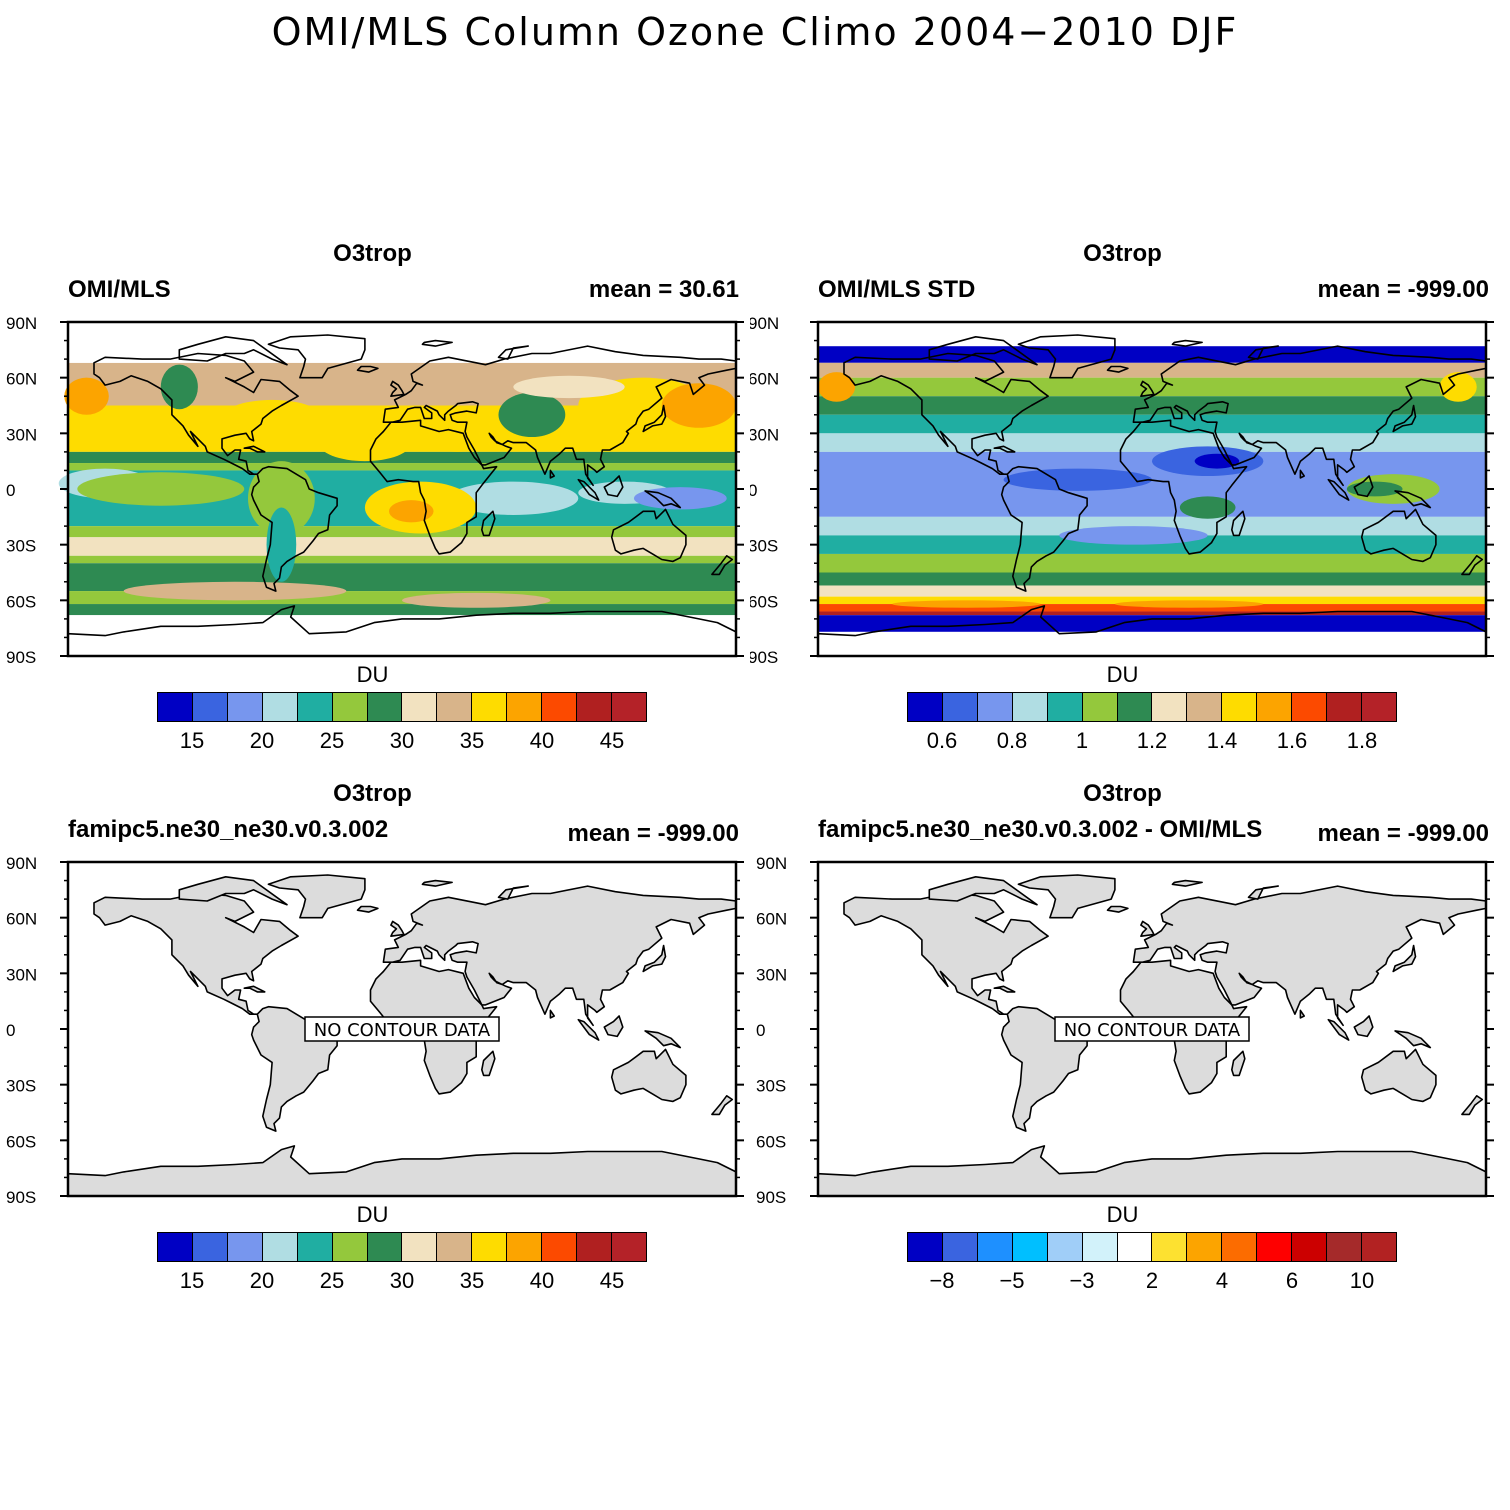 This screenshot has width=1510, height=1510. I want to click on lat-label: 60S, so click(21, 1141).